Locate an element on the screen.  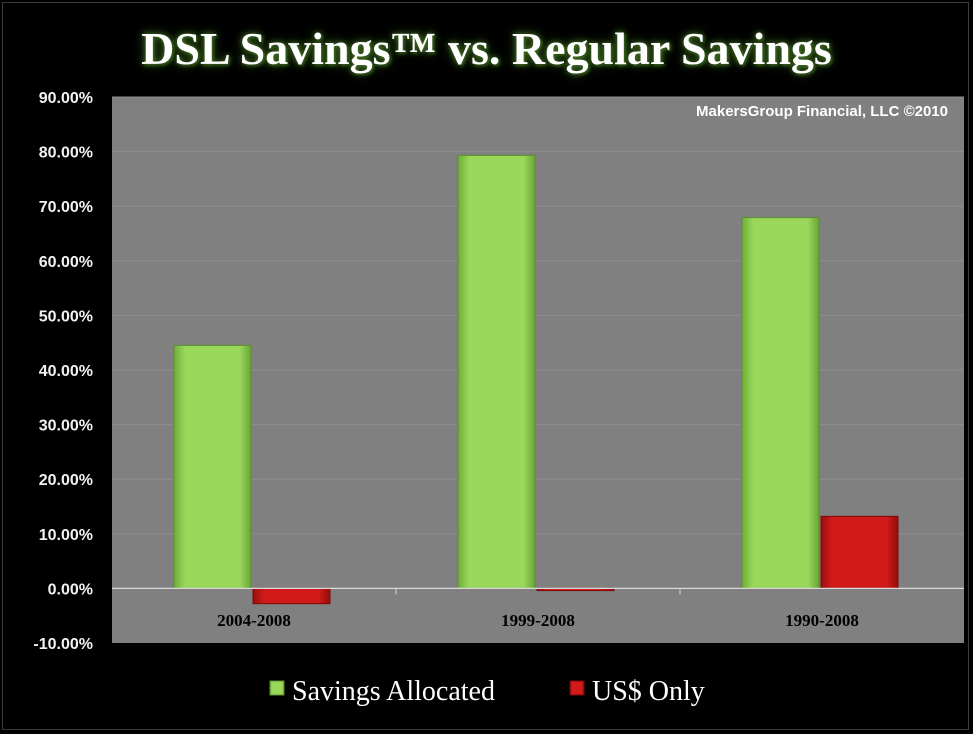
bar-us-only-1990-2008 is located at coordinates (859, 552).